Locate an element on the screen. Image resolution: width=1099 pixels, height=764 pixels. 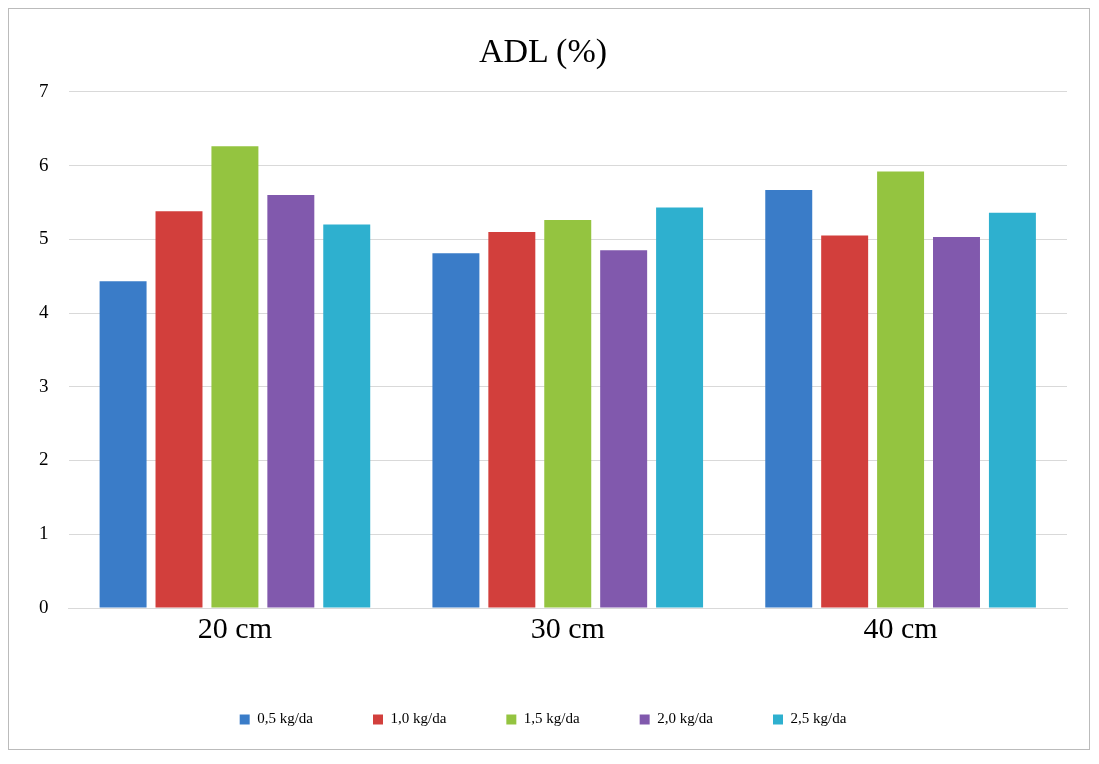
x-tick-label: 40 cm is located at coordinates (900, 627).